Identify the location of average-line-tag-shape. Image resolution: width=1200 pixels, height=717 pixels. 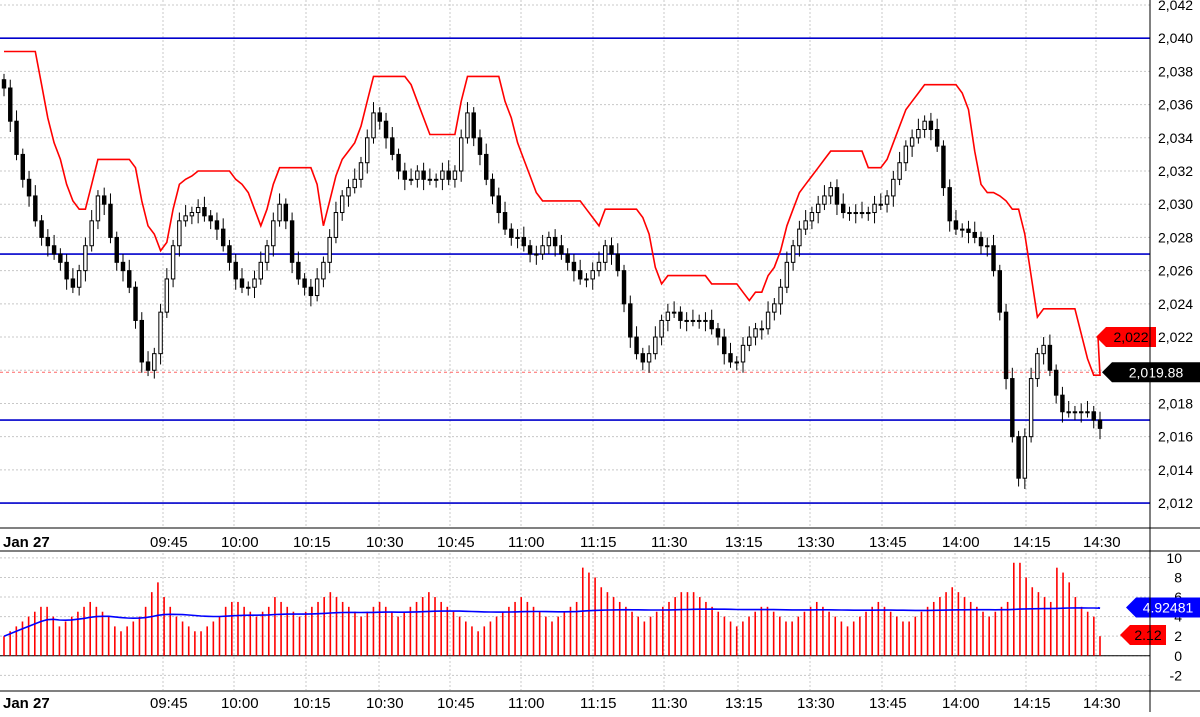
(1163, 607).